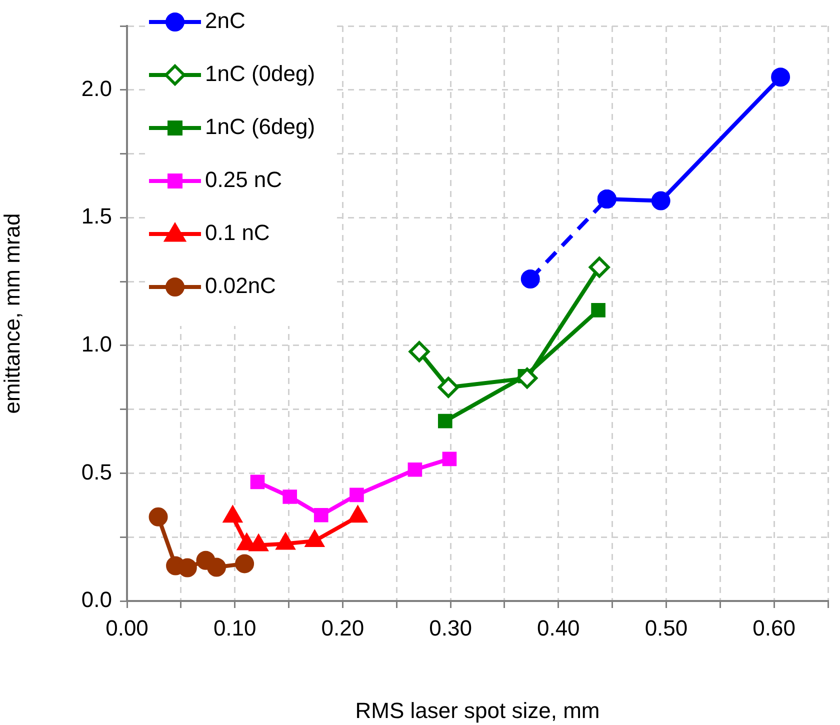 The height and width of the screenshot is (725, 840). What do you see at coordinates (96, 599) in the screenshot?
I see `y-tick-label: 0.0` at bounding box center [96, 599].